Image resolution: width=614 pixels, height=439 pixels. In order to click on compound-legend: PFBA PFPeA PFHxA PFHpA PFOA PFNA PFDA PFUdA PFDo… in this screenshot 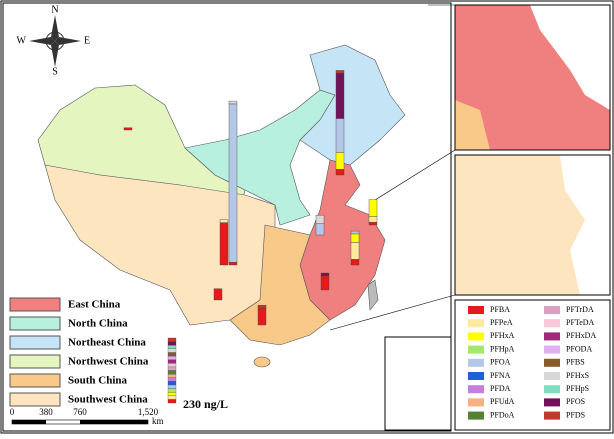, I will do `click(532, 362)`.